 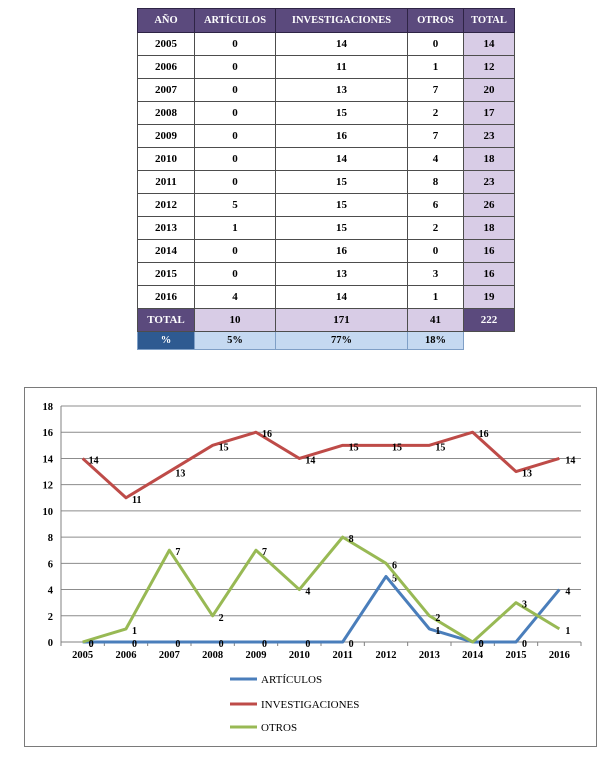 I want to click on cell-total: 23, so click(x=489, y=182).